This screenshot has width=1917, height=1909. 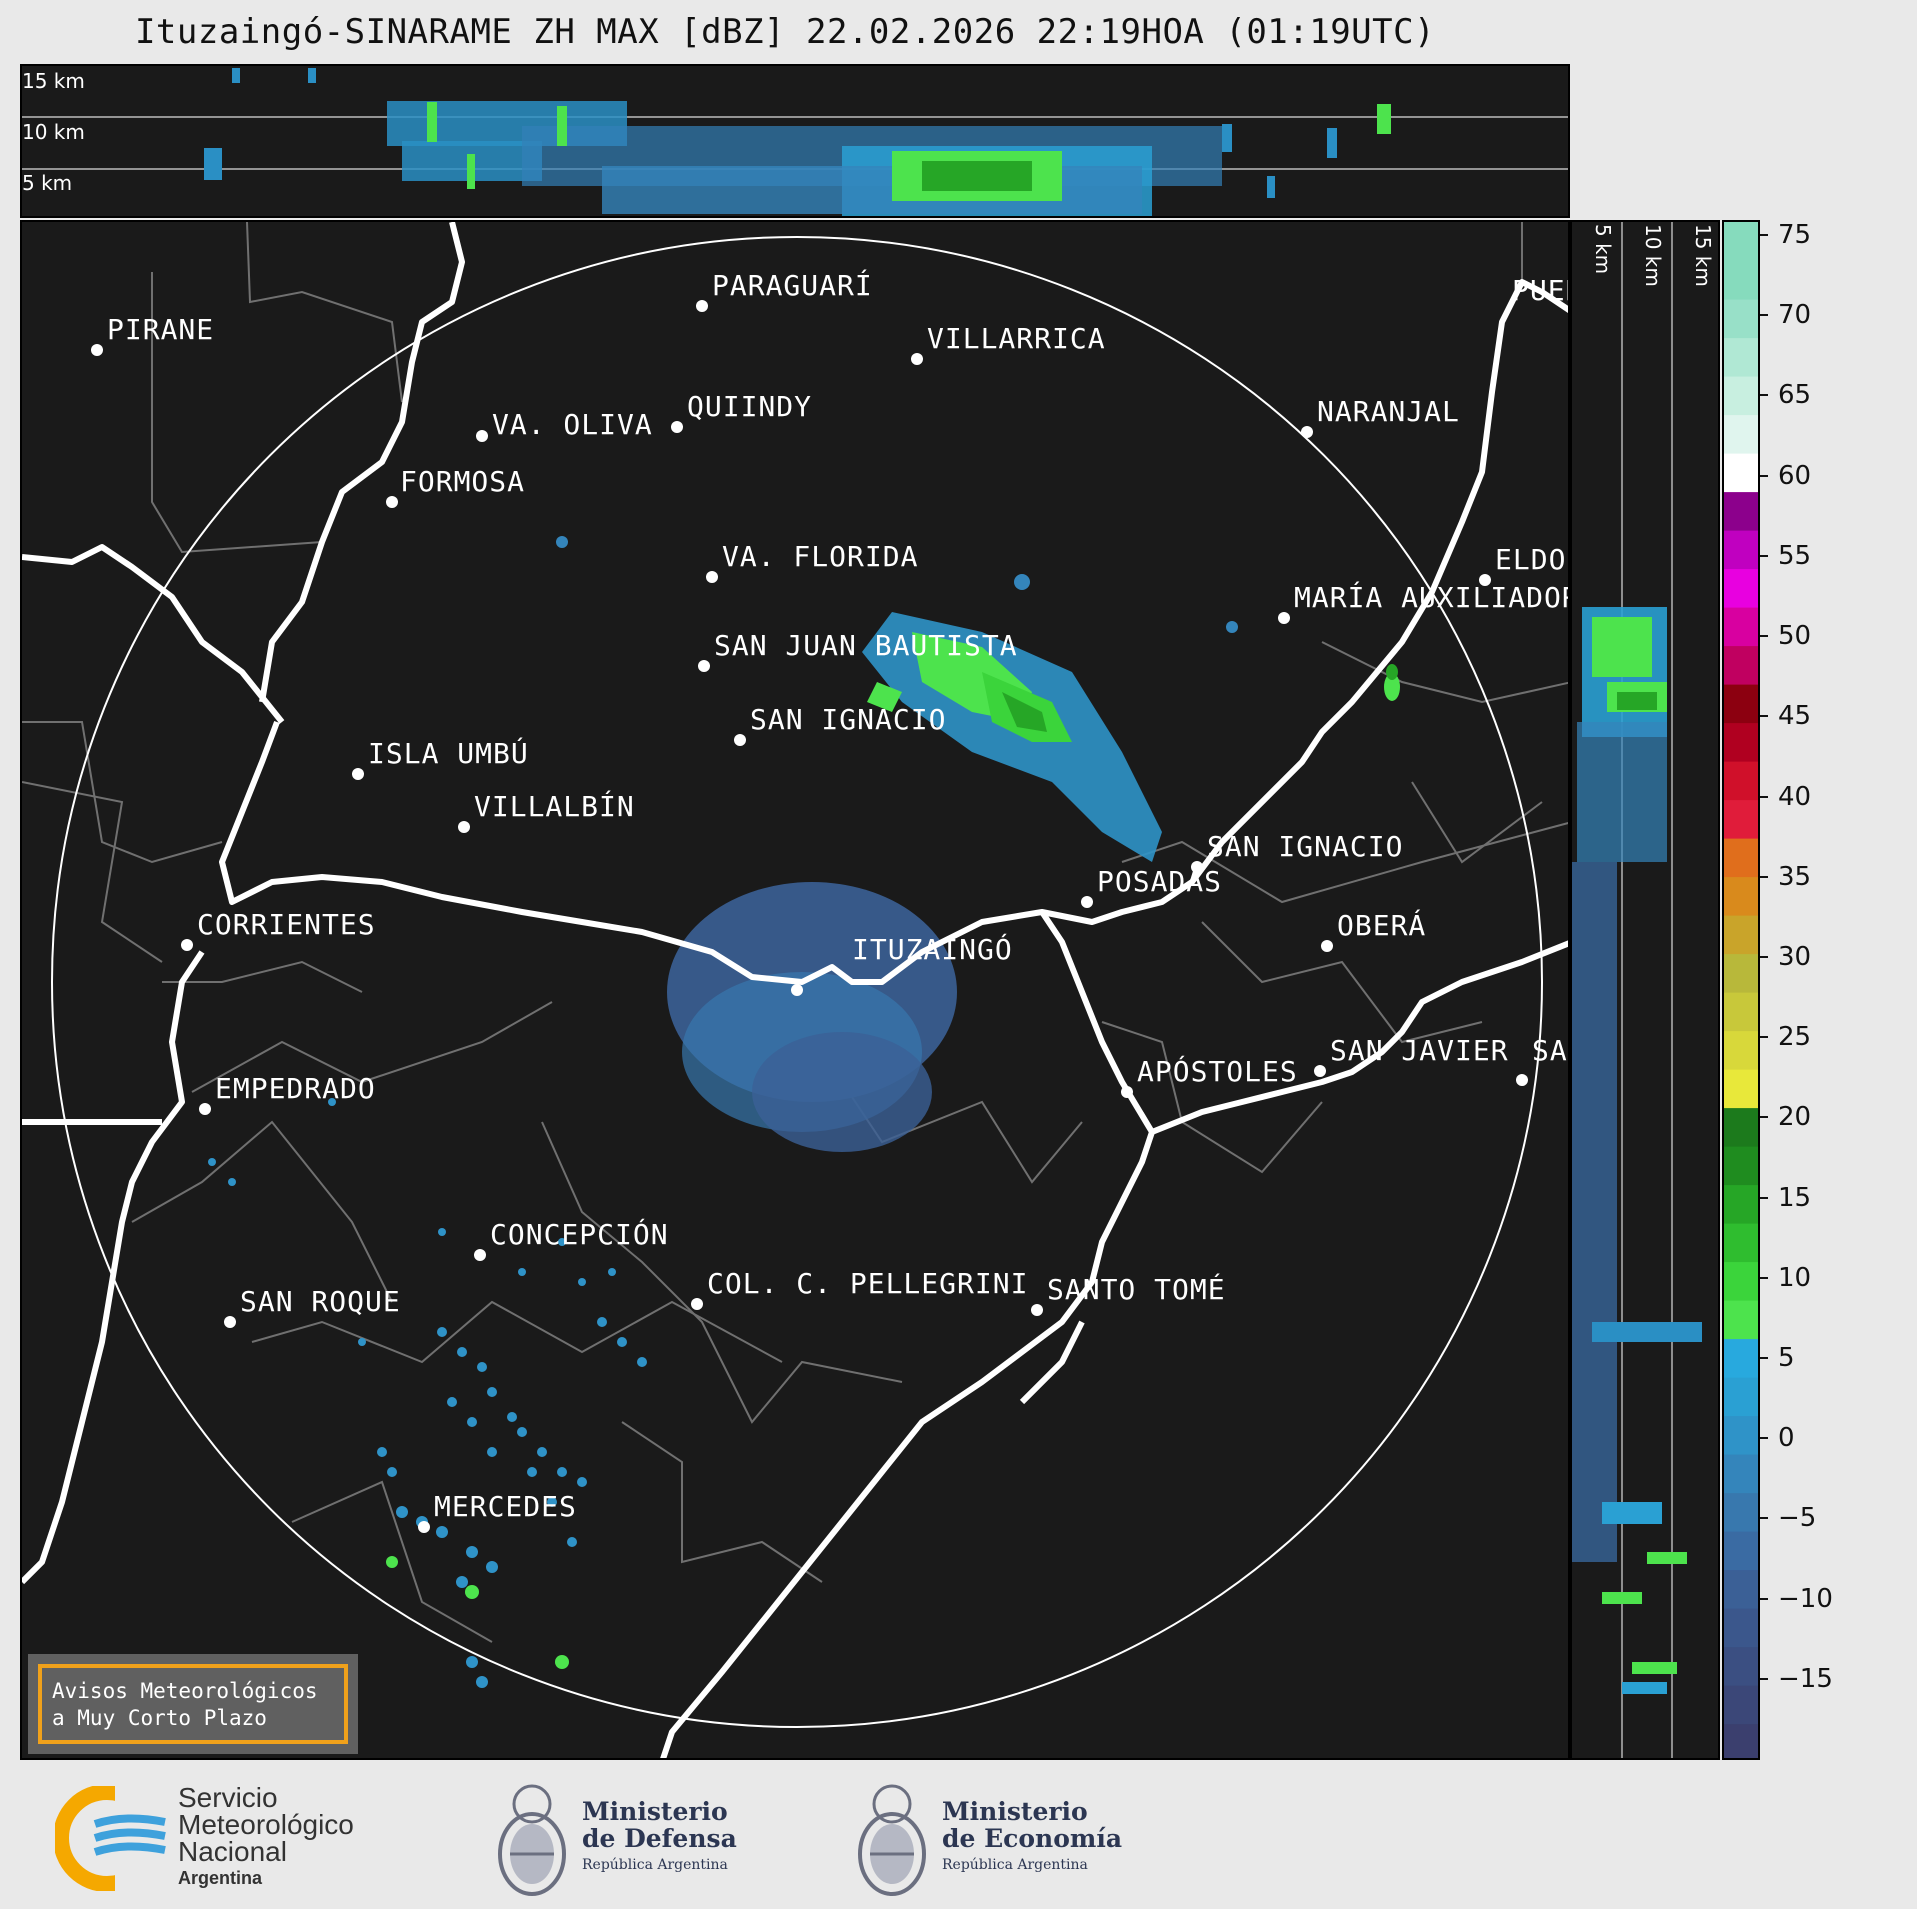 What do you see at coordinates (159, 1718) in the screenshot?
I see `avisos-line2: a Muy Corto Plazo` at bounding box center [159, 1718].